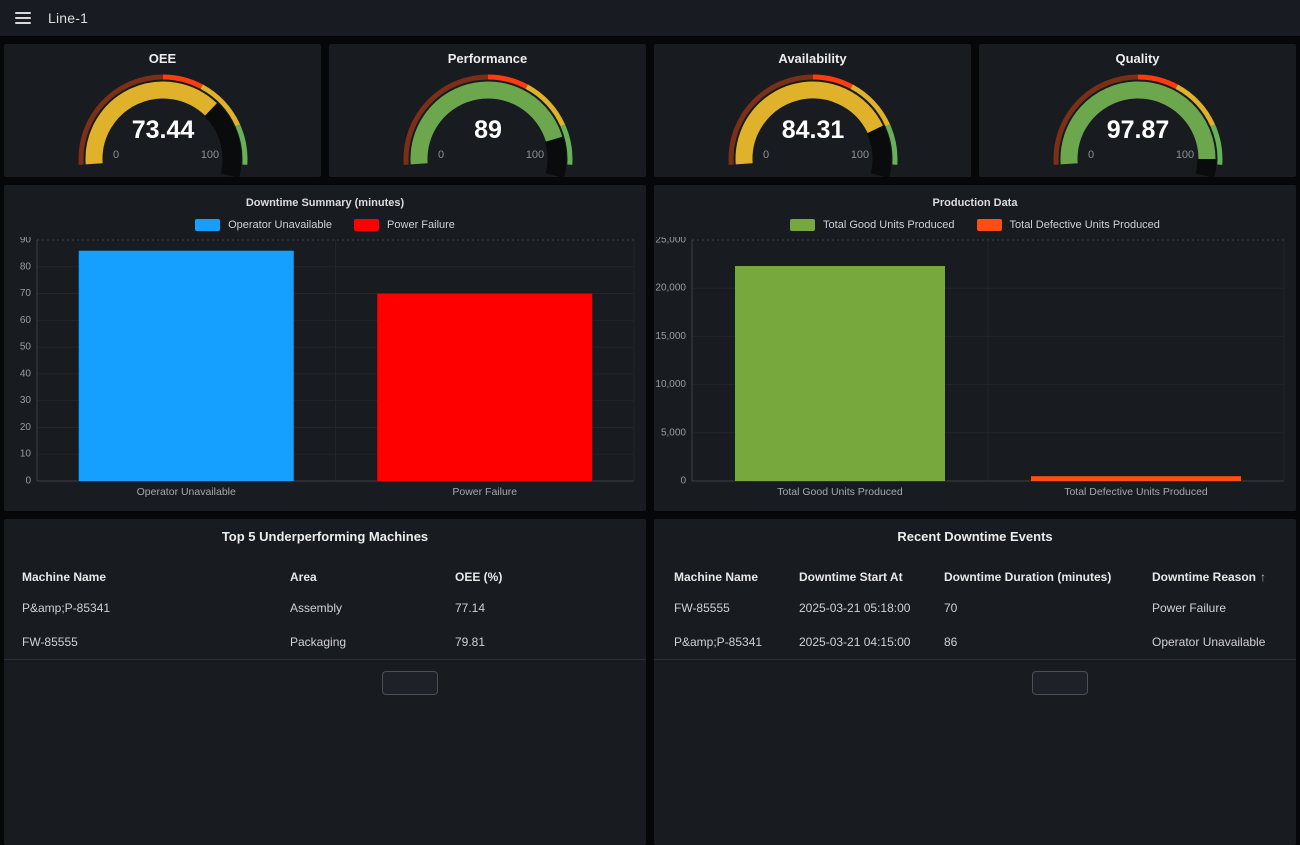 The height and width of the screenshot is (845, 1300). What do you see at coordinates (855, 642) in the screenshot?
I see `table-cell: 2025-03-21 04:15:00` at bounding box center [855, 642].